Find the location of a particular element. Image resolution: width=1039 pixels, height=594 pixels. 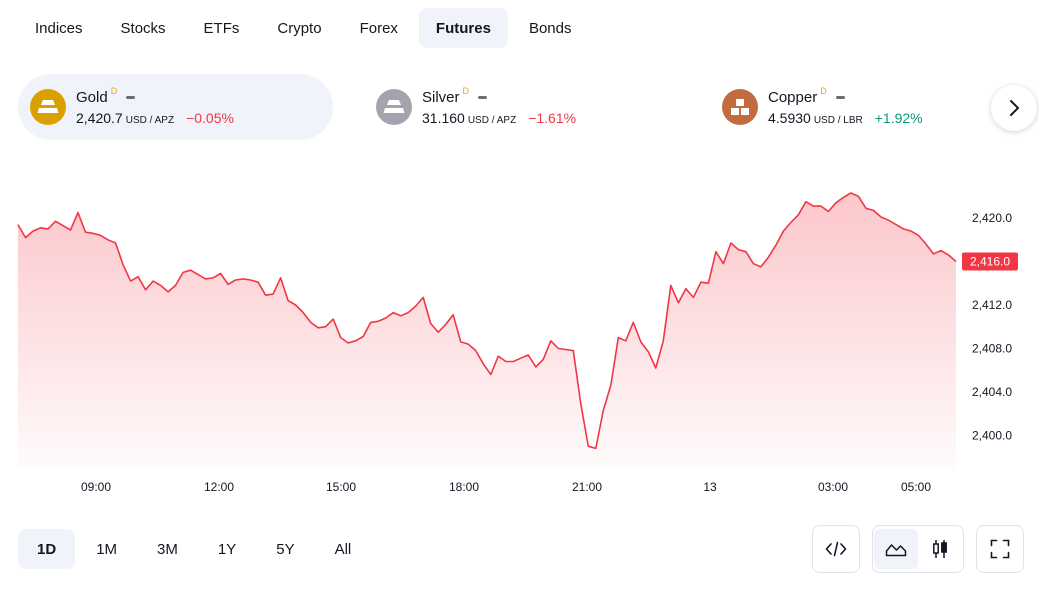

y-tick-label: 2,412.0 is located at coordinates (992, 305).